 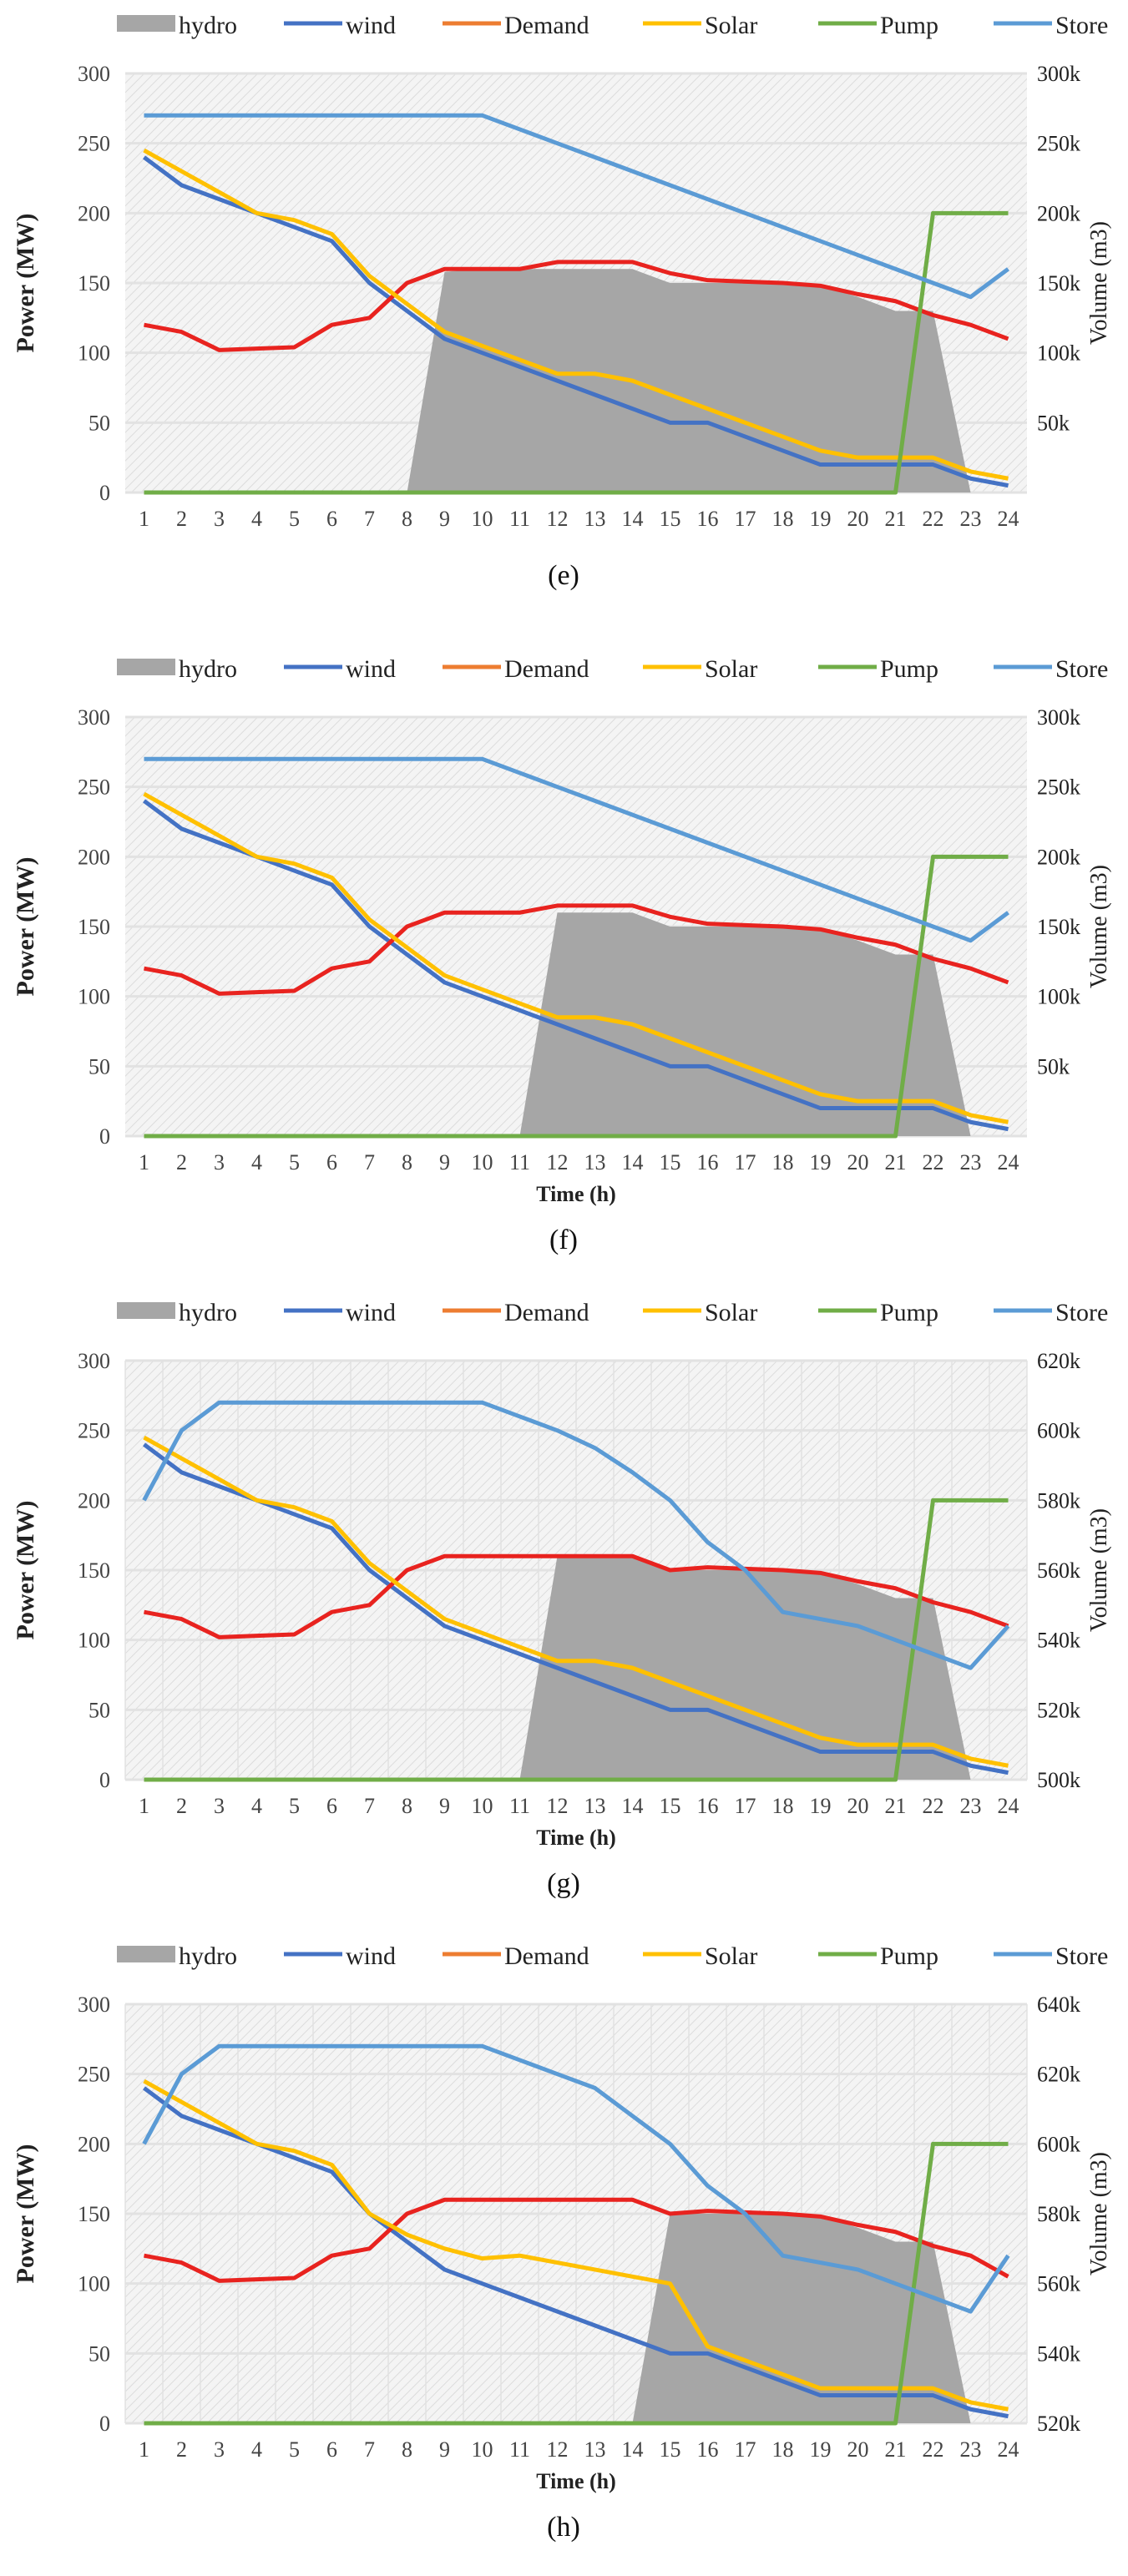 What do you see at coordinates (94, 2284) in the screenshot?
I see `y-tick-label: 100` at bounding box center [94, 2284].